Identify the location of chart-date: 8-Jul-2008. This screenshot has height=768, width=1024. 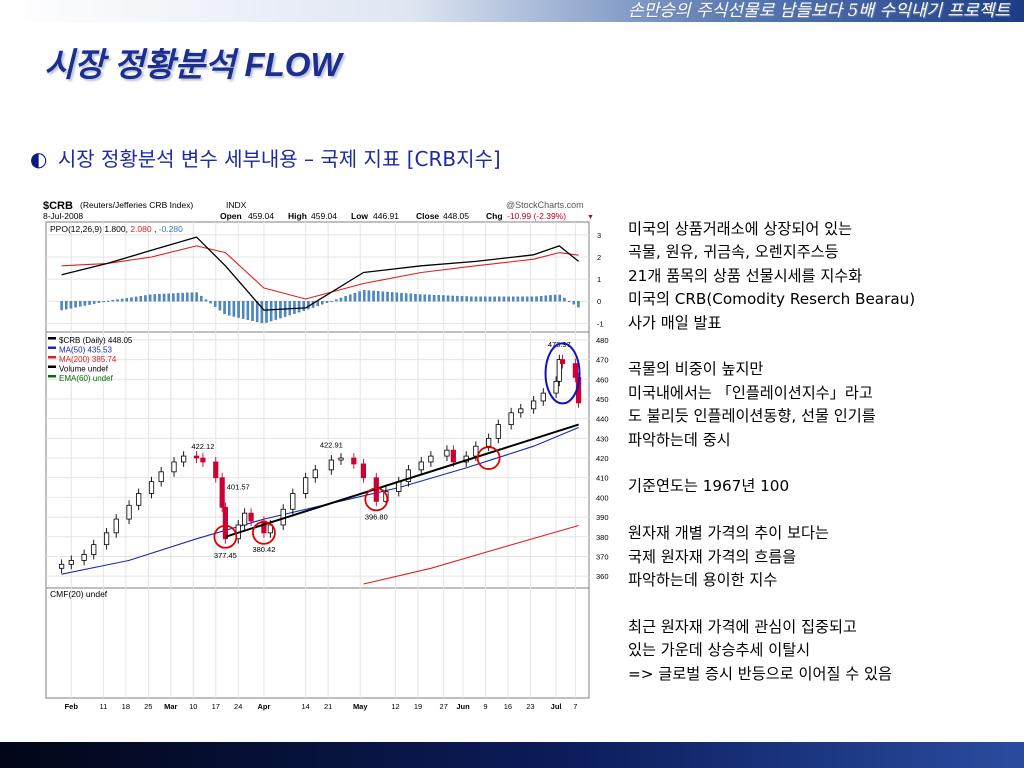
(63, 216).